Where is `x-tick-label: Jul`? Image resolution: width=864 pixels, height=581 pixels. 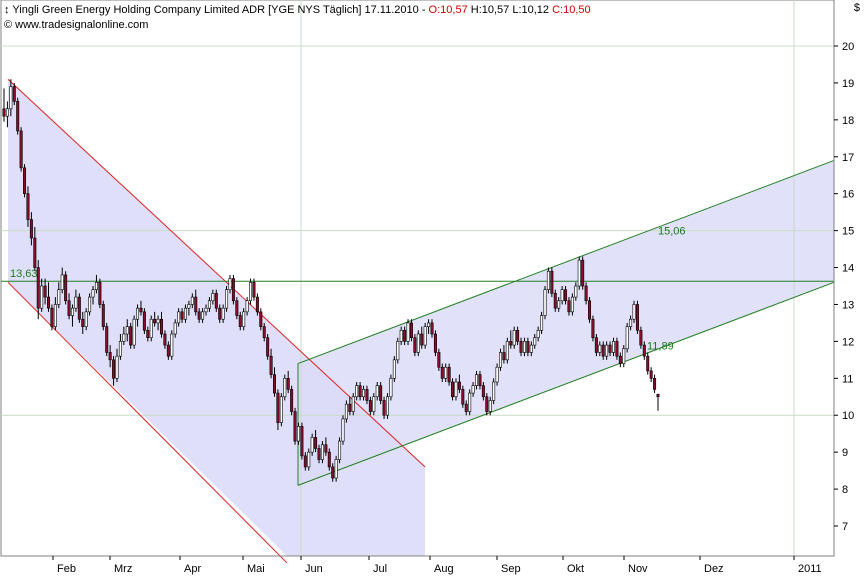
x-tick-label: Jul is located at coordinates (380, 569).